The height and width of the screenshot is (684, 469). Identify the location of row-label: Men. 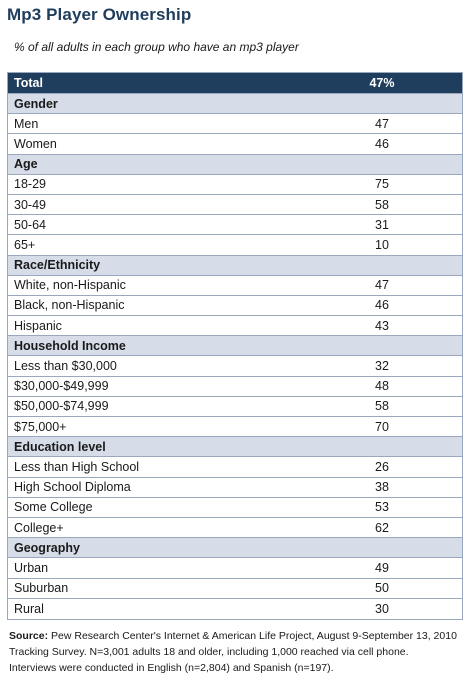
(26, 123).